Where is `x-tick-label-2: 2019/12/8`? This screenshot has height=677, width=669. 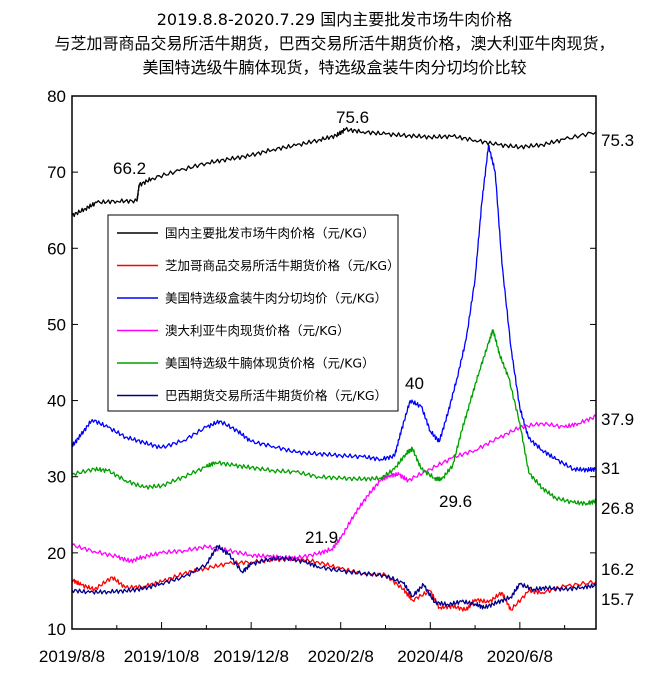 x-tick-label-2: 2019/12/8 is located at coordinates (251, 656).